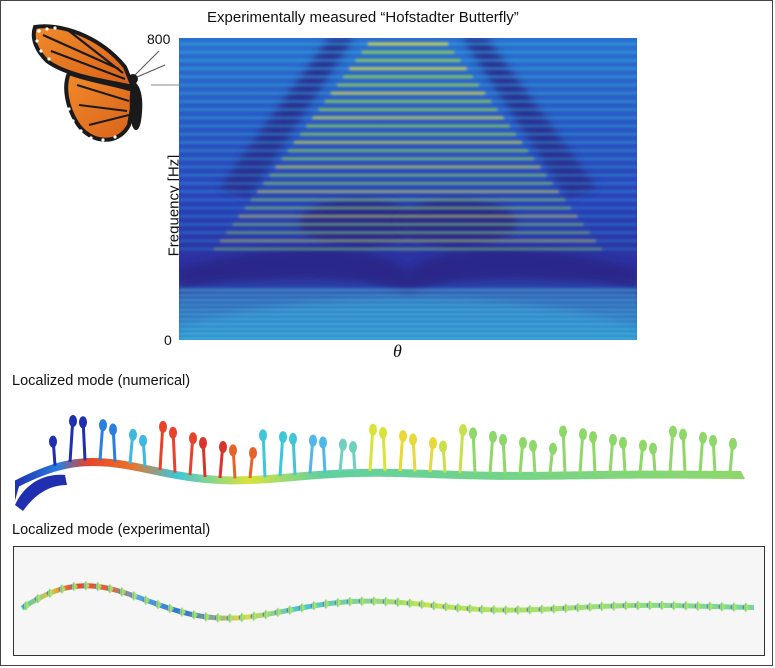  Describe the element at coordinates (380, 463) in the screenshot. I see `numerical-mode-render` at that location.